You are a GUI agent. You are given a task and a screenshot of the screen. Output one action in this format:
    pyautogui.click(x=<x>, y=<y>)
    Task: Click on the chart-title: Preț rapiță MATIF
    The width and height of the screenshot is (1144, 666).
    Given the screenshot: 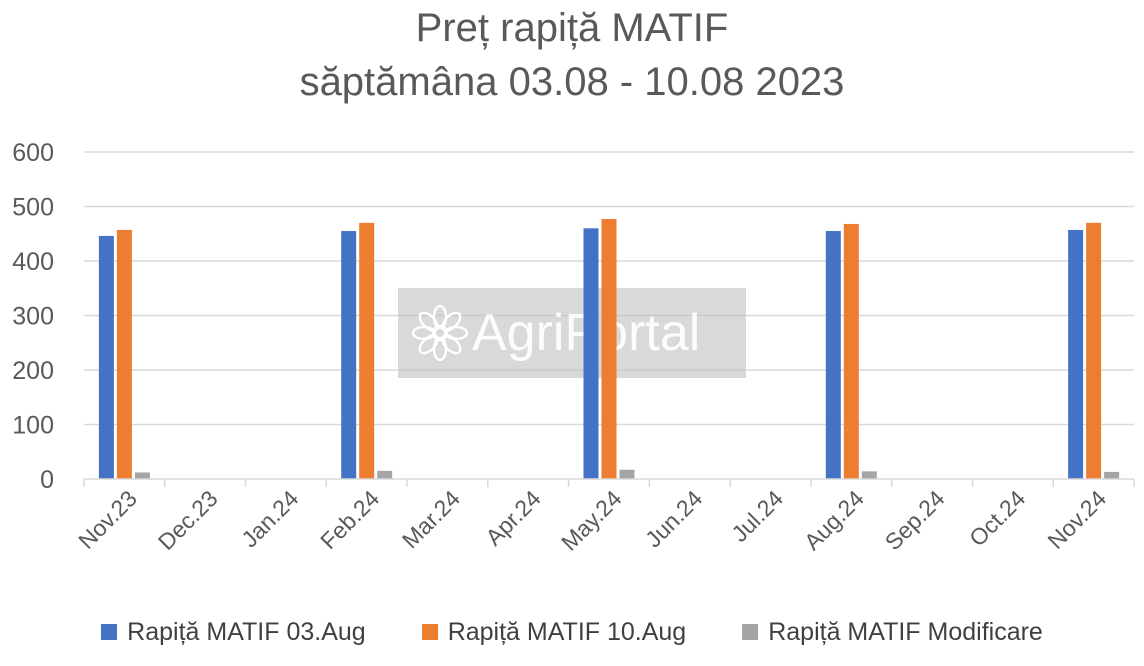 What is the action you would take?
    pyautogui.click(x=572, y=28)
    